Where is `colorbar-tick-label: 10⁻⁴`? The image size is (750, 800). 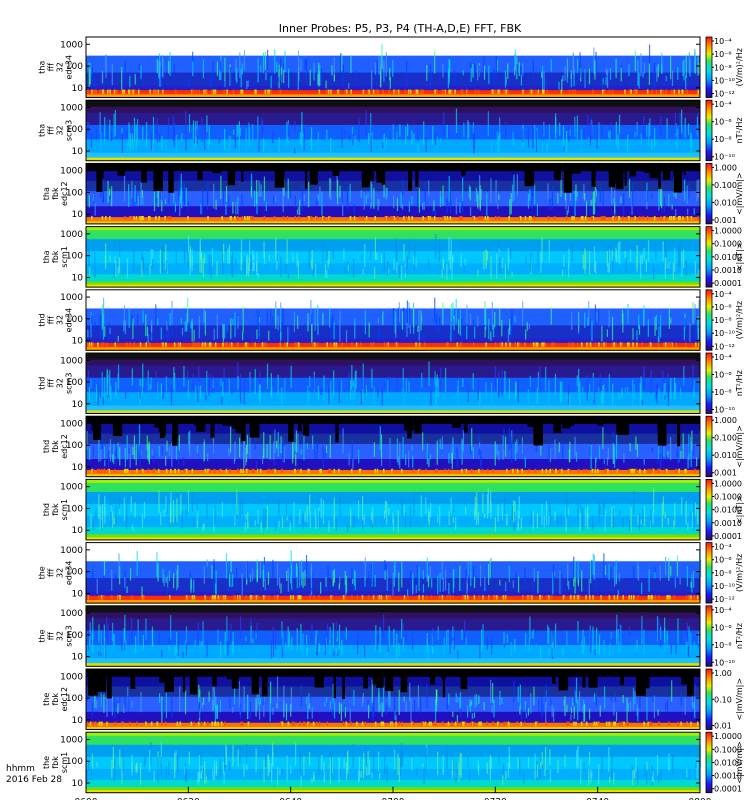
colorbar-tick-label: 10⁻⁴ is located at coordinates (723, 41).